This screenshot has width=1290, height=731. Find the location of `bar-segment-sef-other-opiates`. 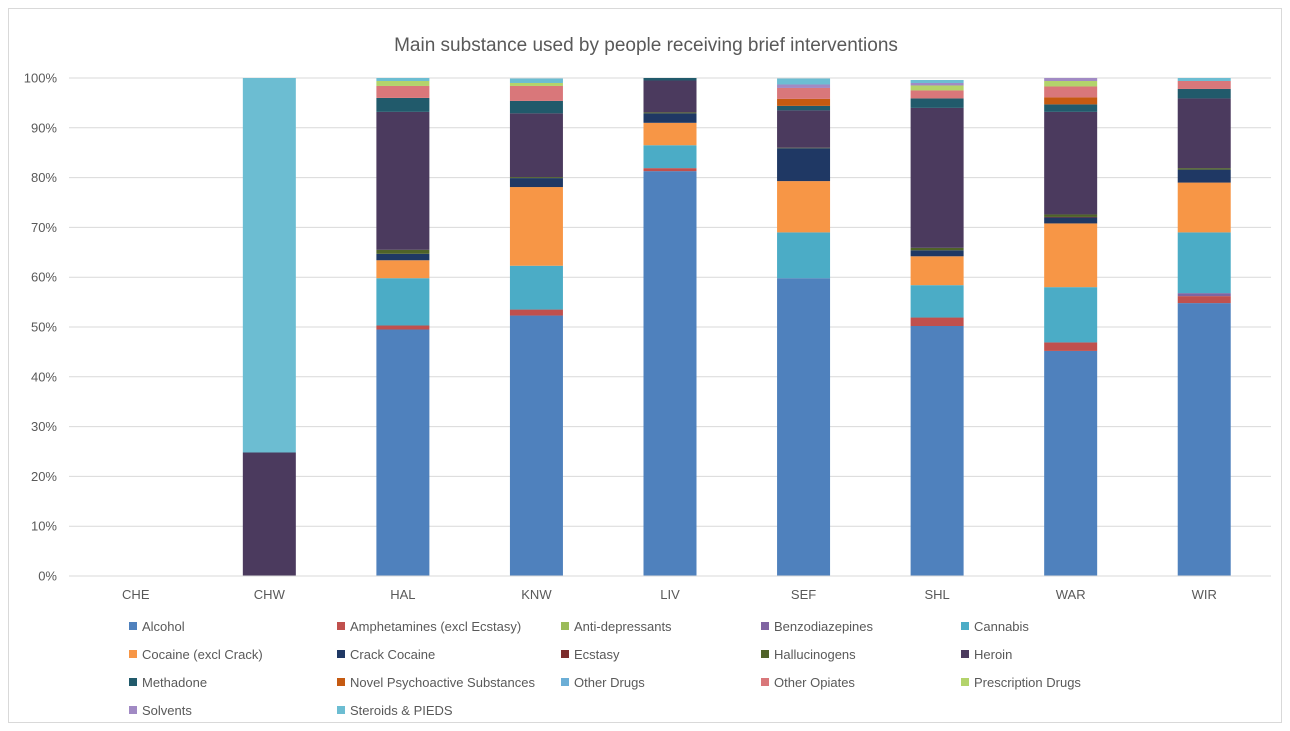

bar-segment-sef-other-opiates is located at coordinates (804, 93).